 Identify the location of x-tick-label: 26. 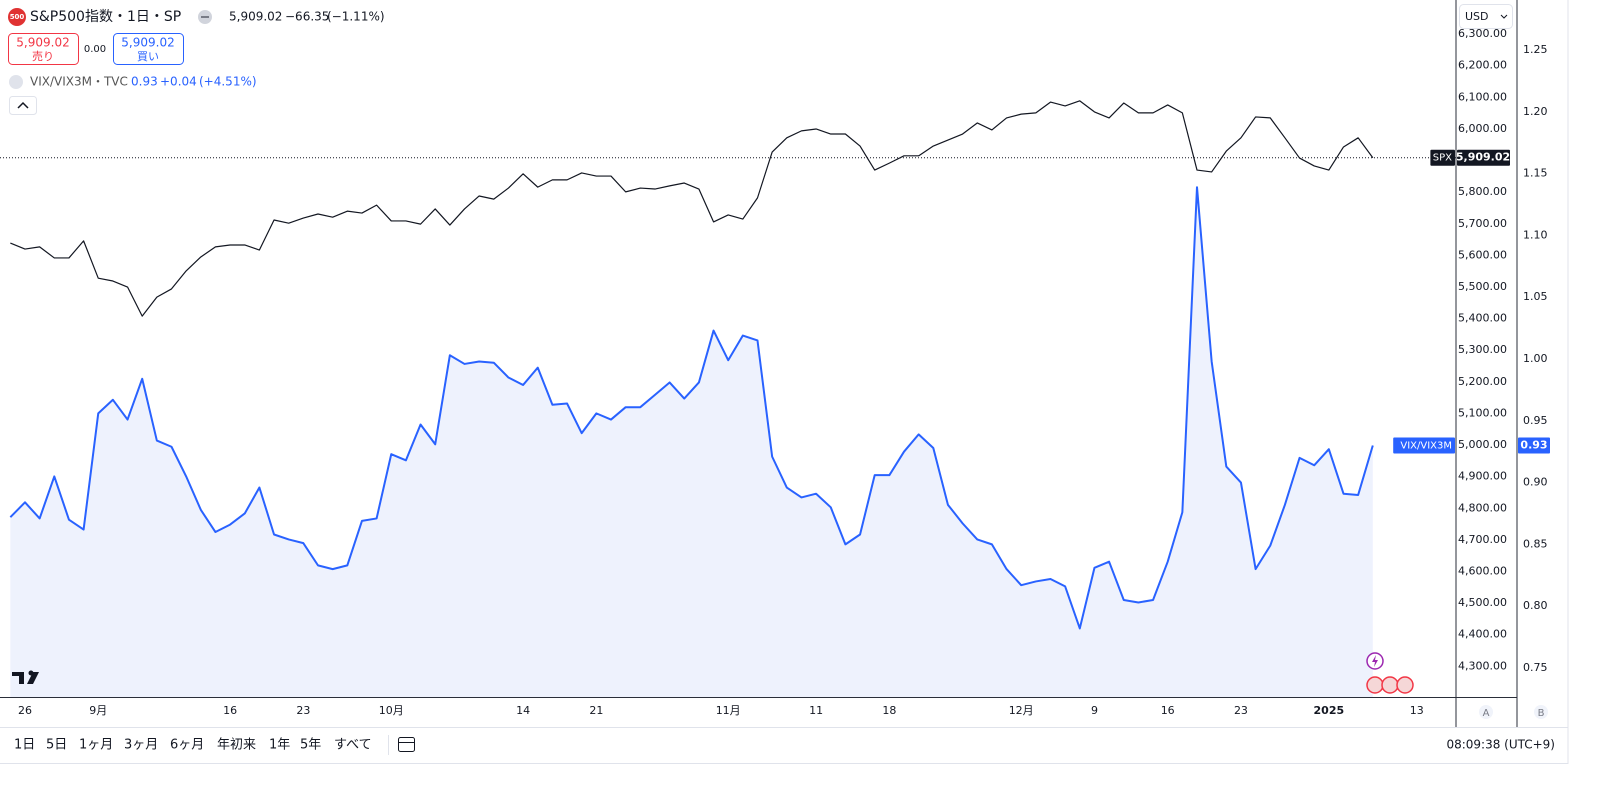
(25, 710).